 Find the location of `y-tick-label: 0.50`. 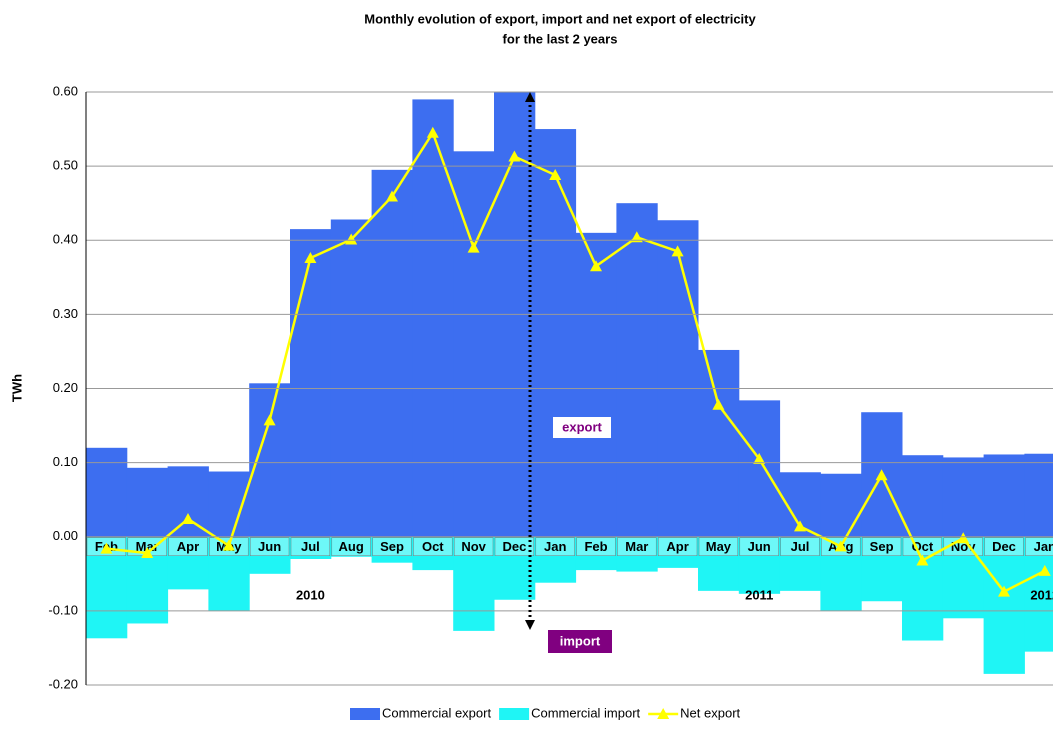

y-tick-label: 0.50 is located at coordinates (65, 165).